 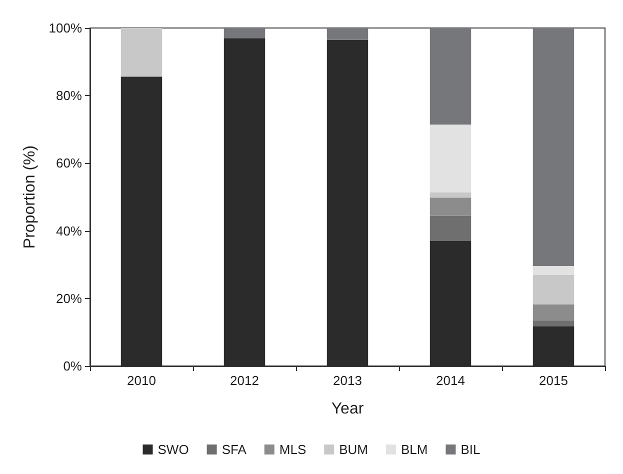 I want to click on x-tick-label: 2013, so click(x=347, y=380).